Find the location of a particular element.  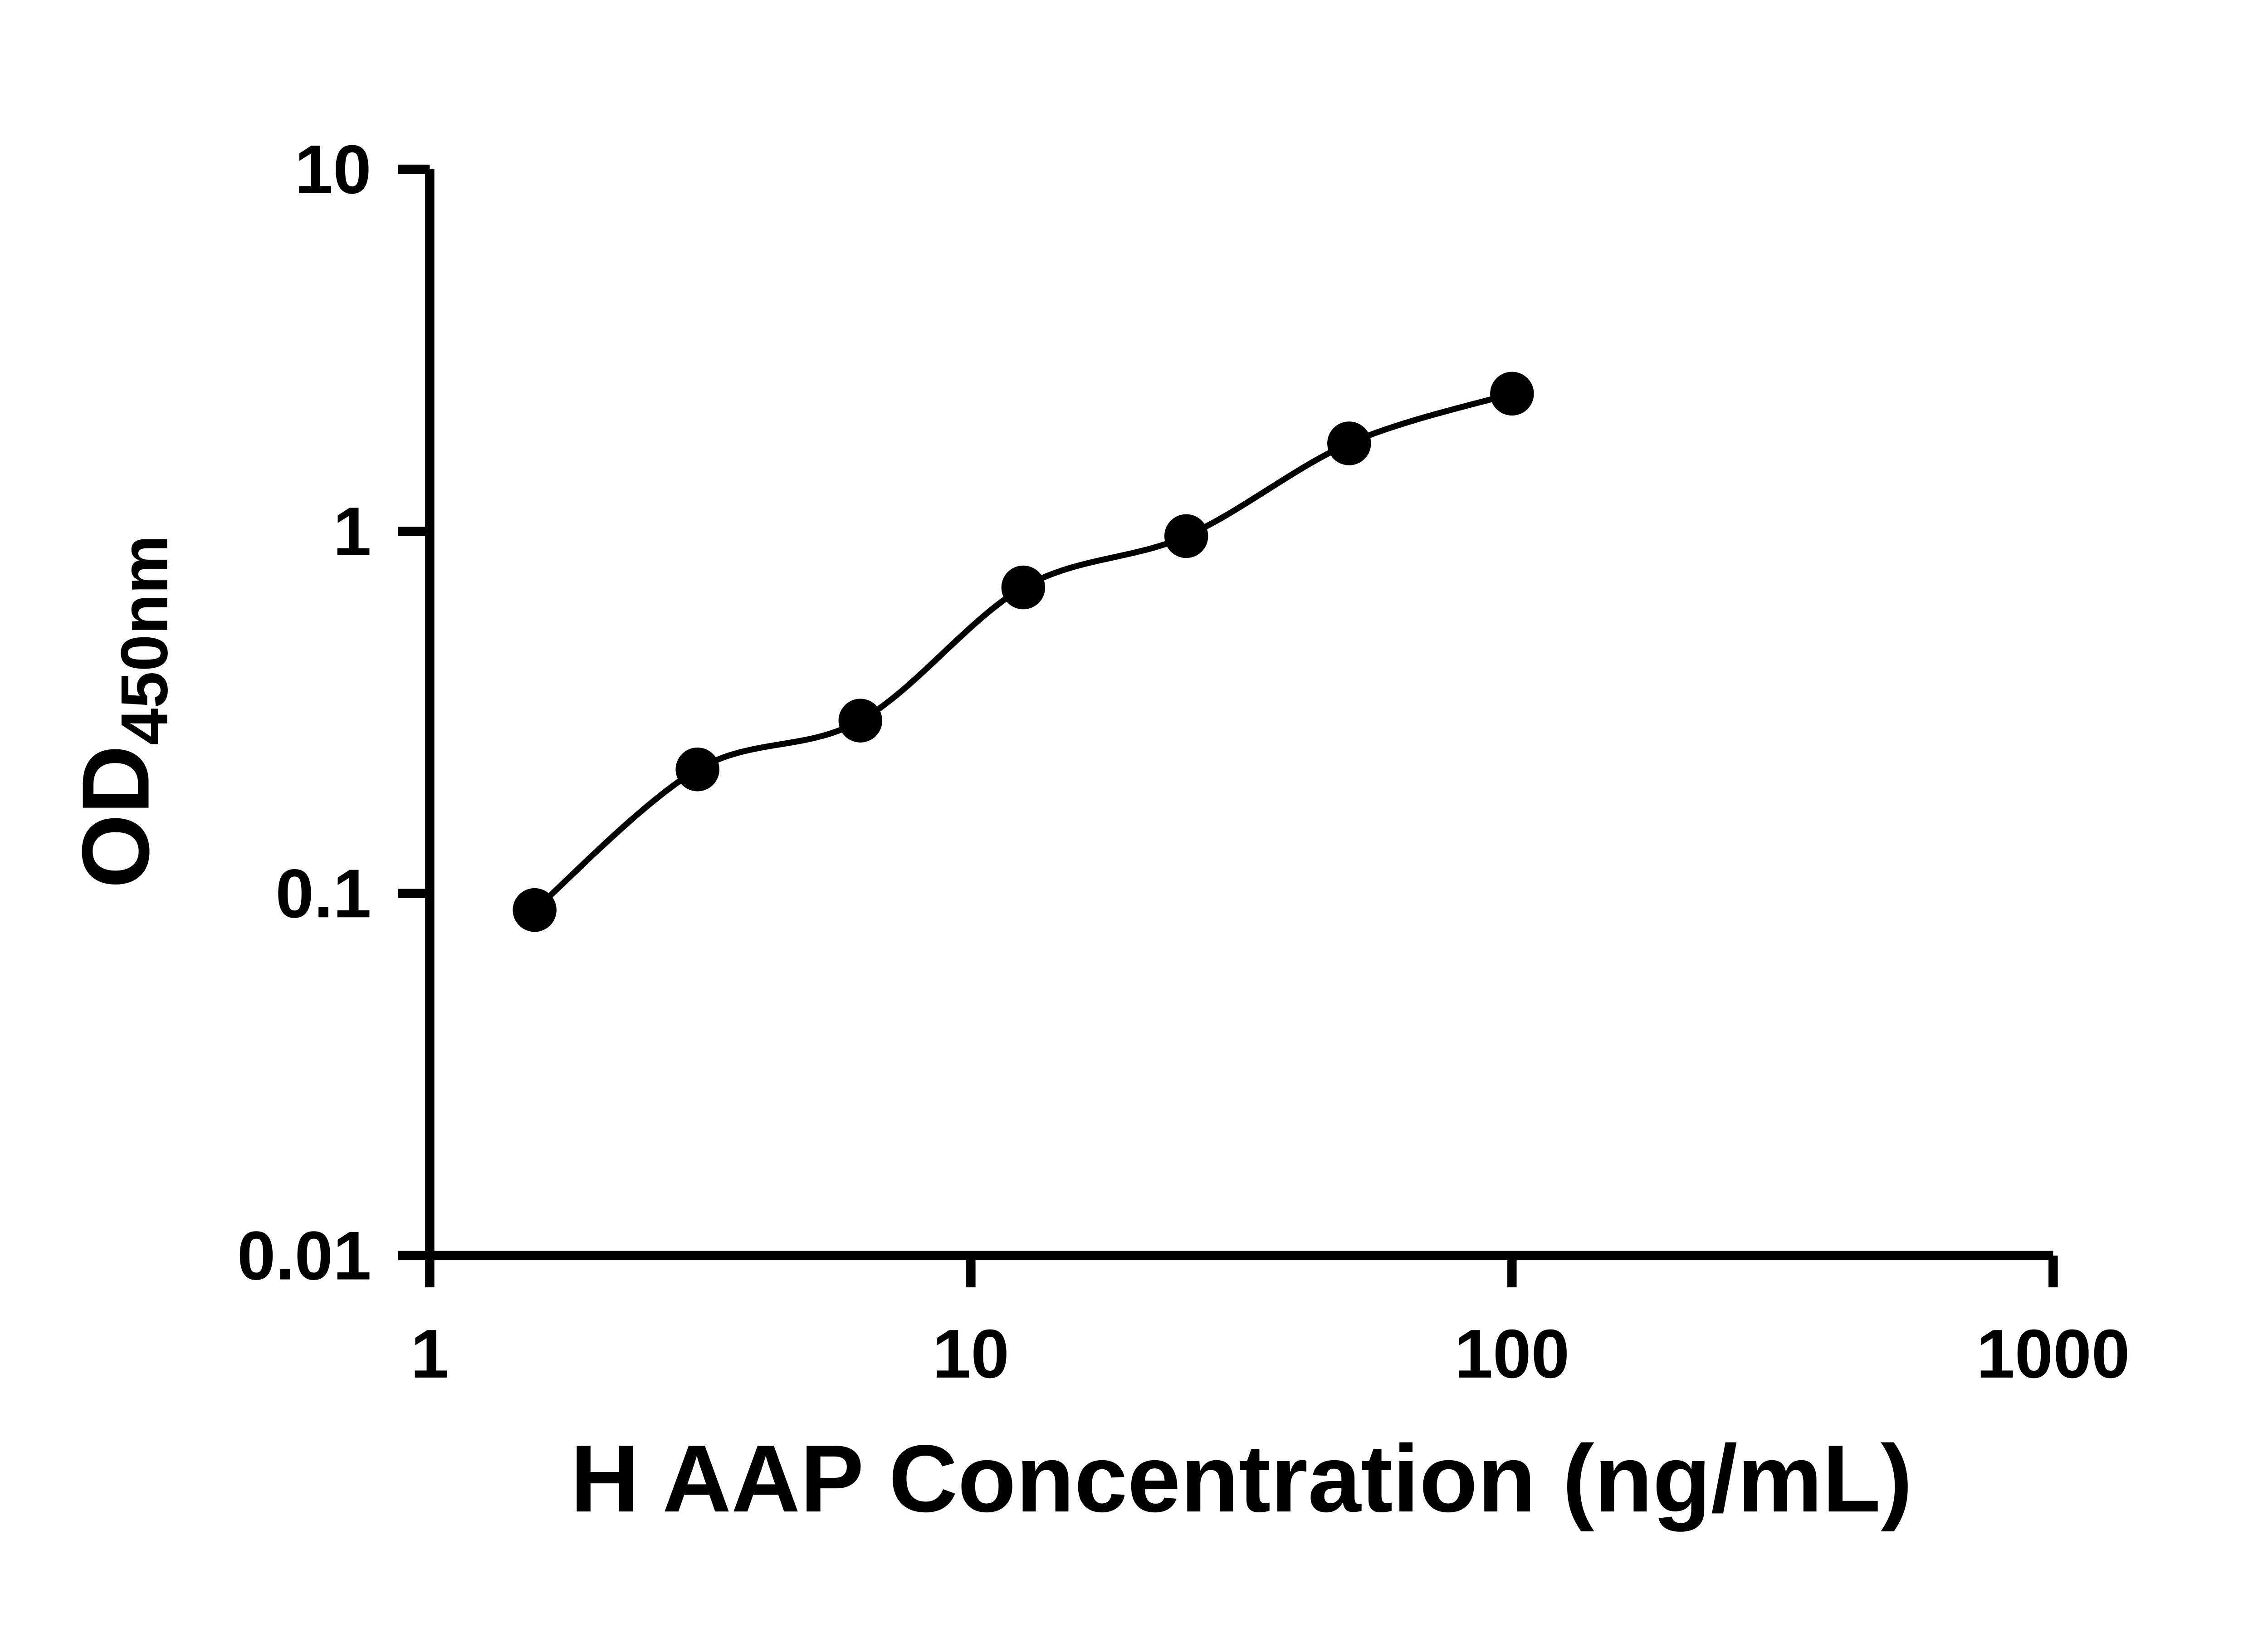

y-tick-label: 10 is located at coordinates (333, 169).